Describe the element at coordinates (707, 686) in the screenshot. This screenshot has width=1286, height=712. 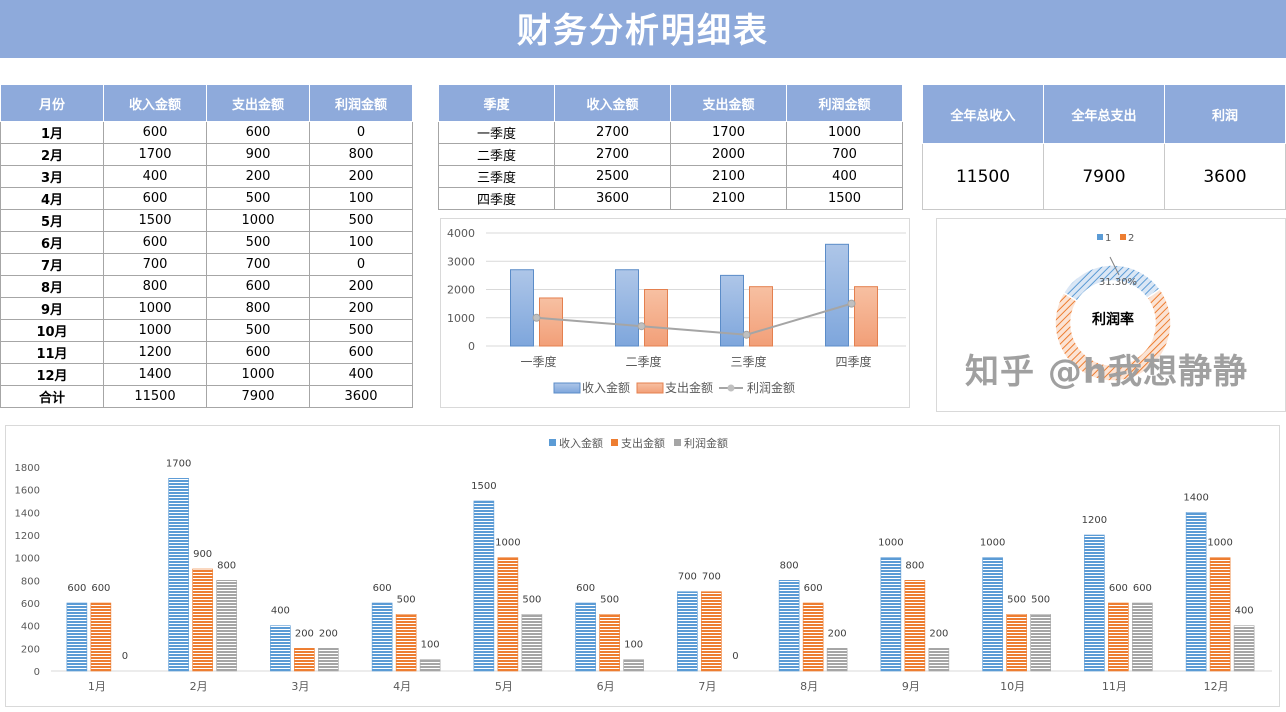
I see `x-tick-label: 7月` at that location.